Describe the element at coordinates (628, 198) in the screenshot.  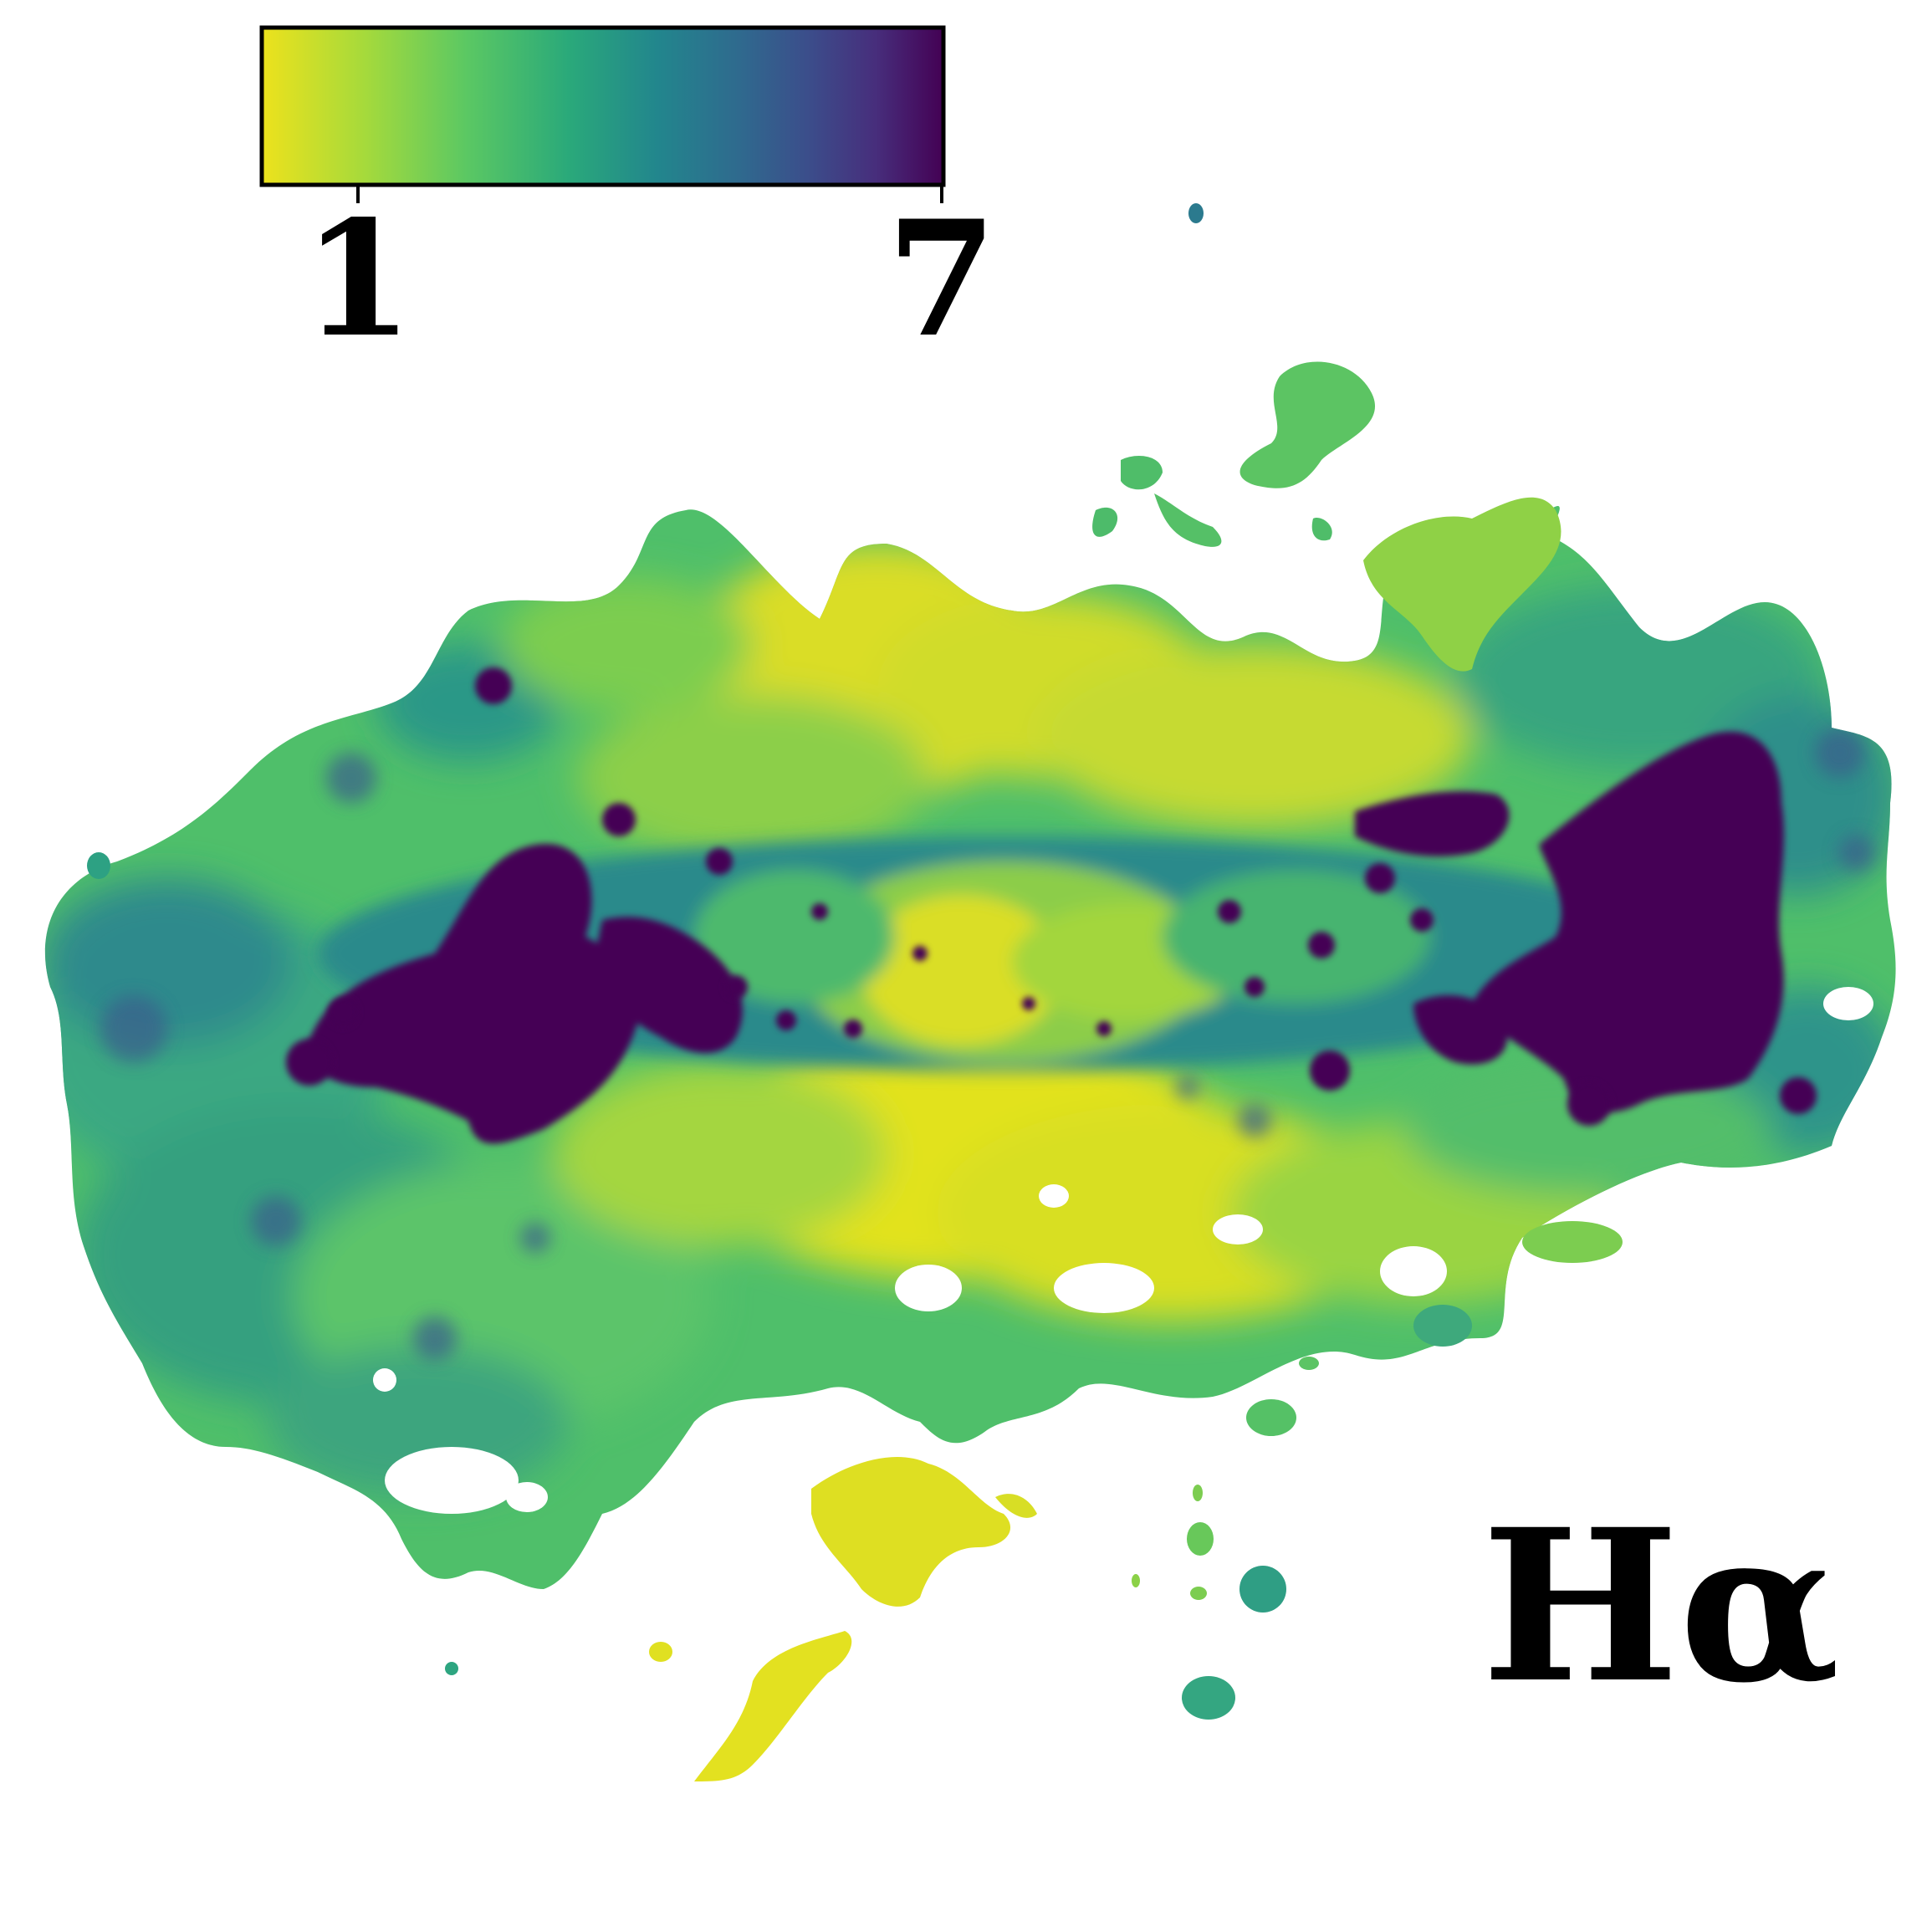
I see `colorbar: 1 7` at that location.